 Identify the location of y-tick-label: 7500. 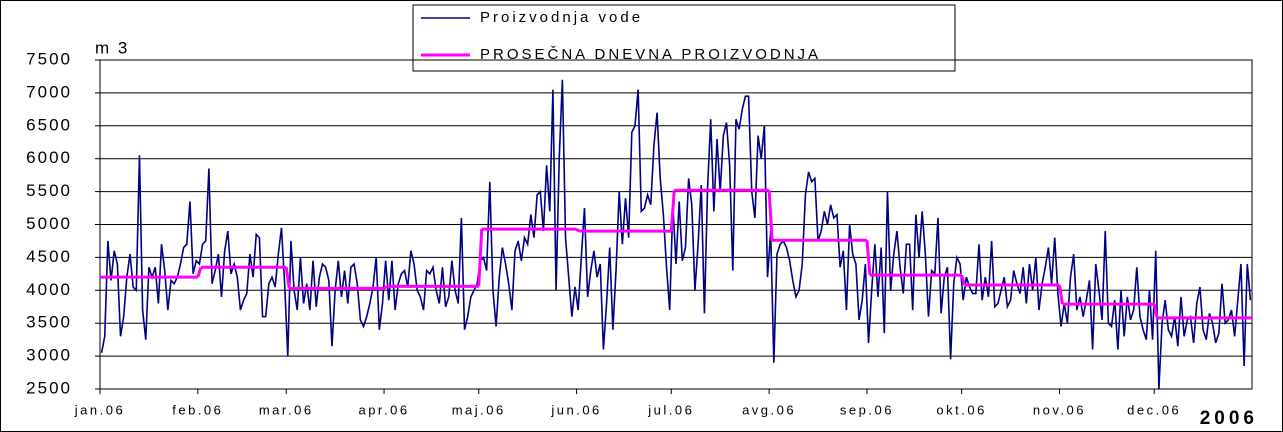
(49, 58).